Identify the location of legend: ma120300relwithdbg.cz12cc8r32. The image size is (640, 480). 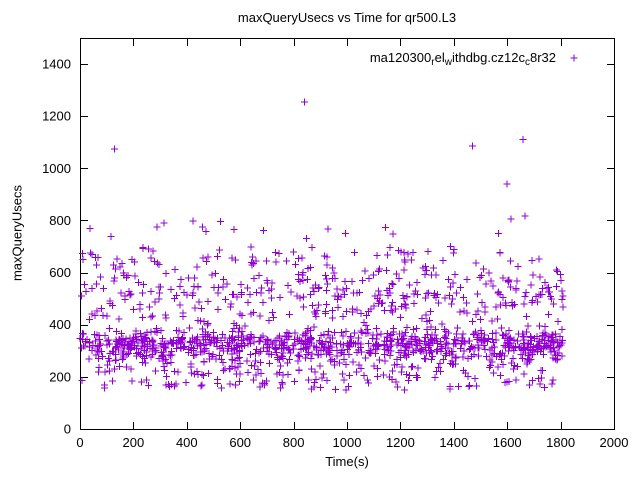
(474, 59).